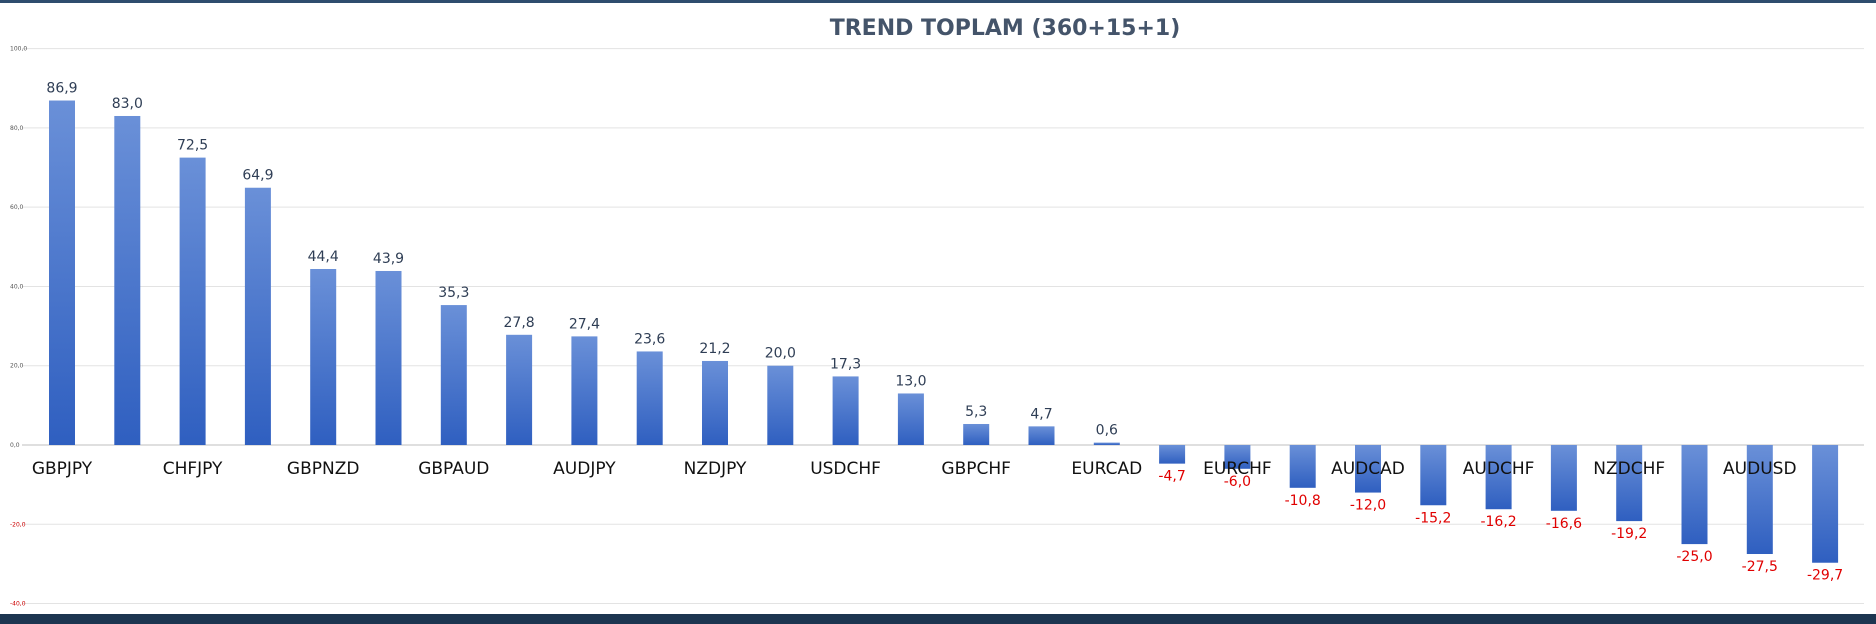 This screenshot has width=1876, height=624. Describe the element at coordinates (910, 381) in the screenshot. I see `data-label: 13,0` at that location.